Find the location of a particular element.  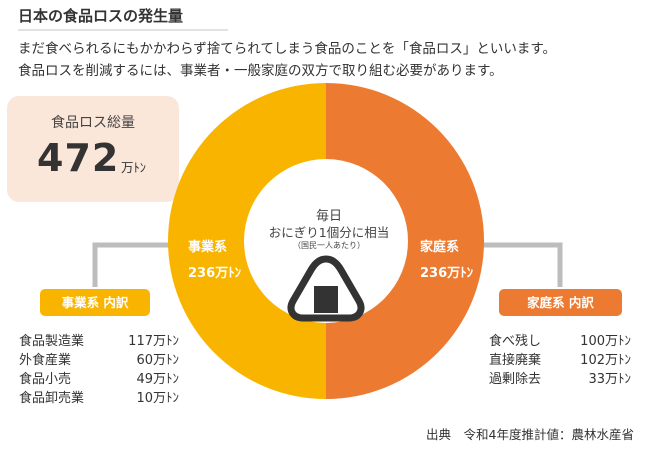

breakdown-item-name: 外食産業 is located at coordinates (45, 360).